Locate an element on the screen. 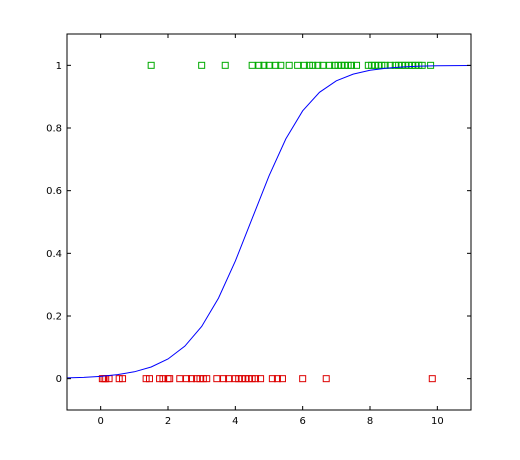  x-tick-label: 6 is located at coordinates (302, 421).